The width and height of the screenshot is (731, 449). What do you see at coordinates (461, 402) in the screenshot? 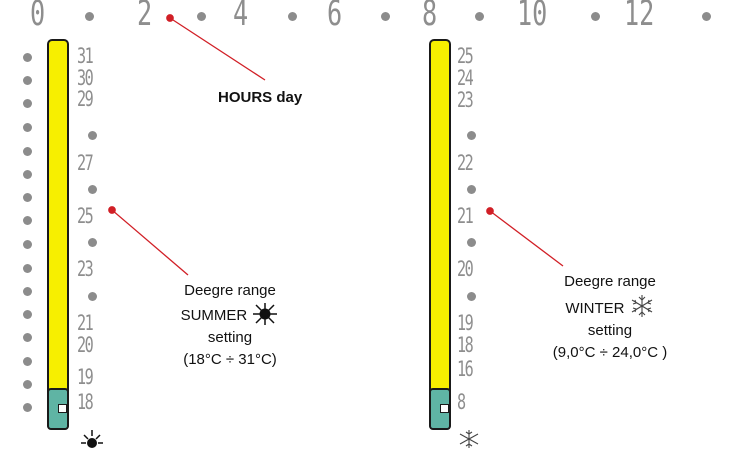
I see `winter-scale-label: 8` at bounding box center [461, 402].